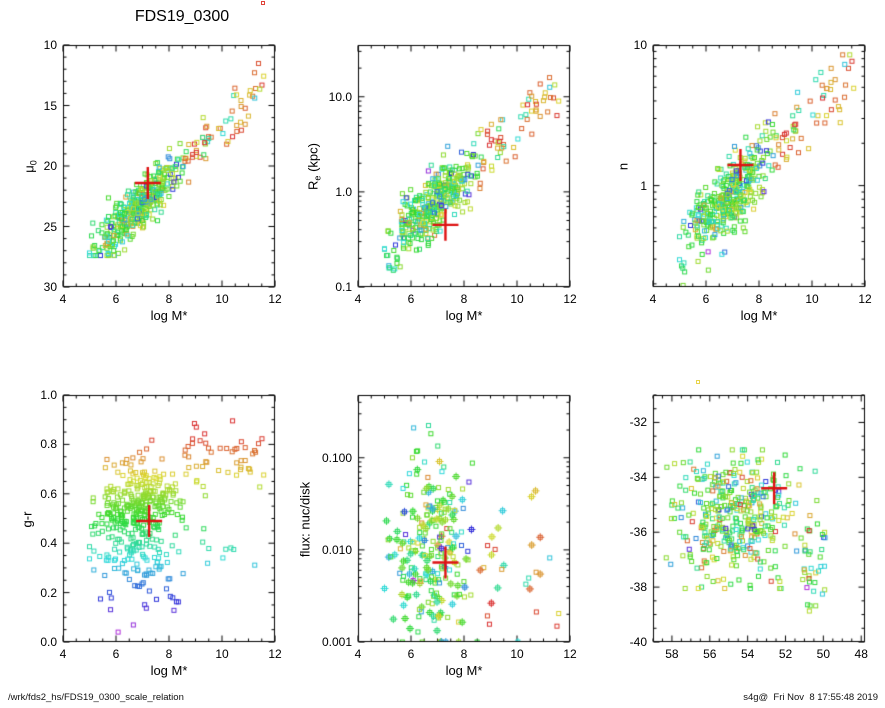 Image resolution: width=885 pixels, height=708 pixels. I want to click on y-axis-label-subscript: e, so click(317, 178).